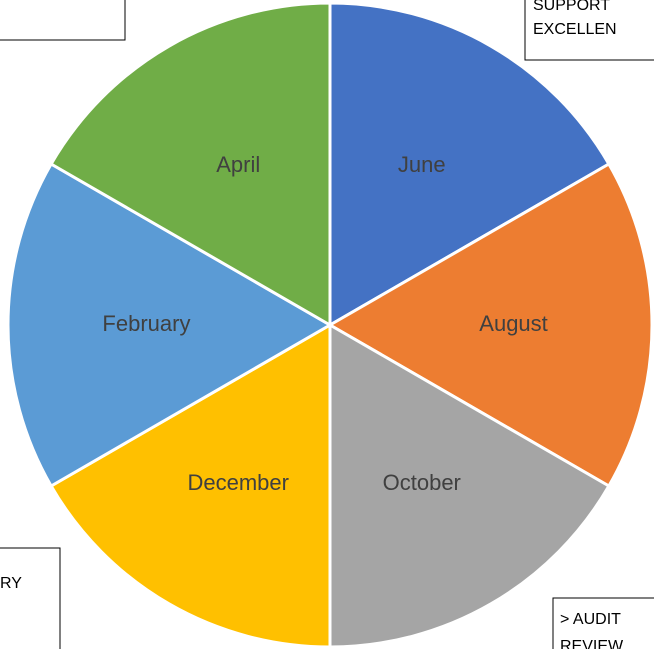  I want to click on slice-label: February, so click(146, 323).